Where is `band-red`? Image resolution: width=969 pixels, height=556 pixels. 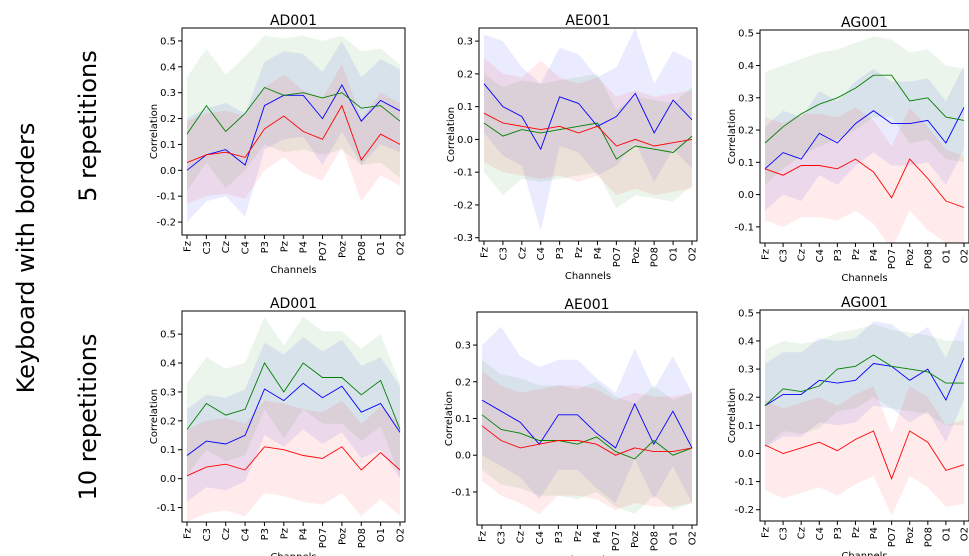
band-red is located at coordinates (588, 126).